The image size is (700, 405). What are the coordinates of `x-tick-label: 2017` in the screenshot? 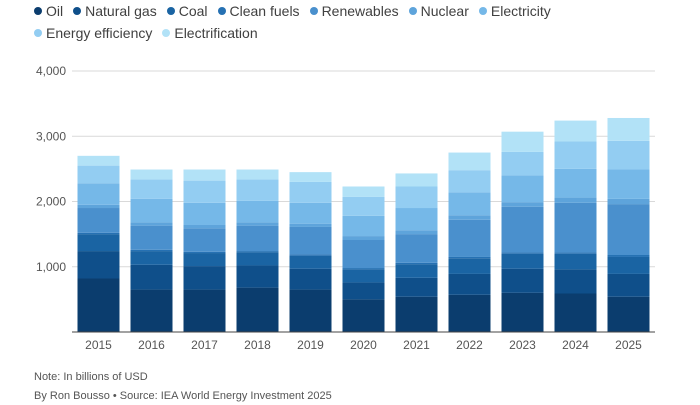 It's located at (204, 345).